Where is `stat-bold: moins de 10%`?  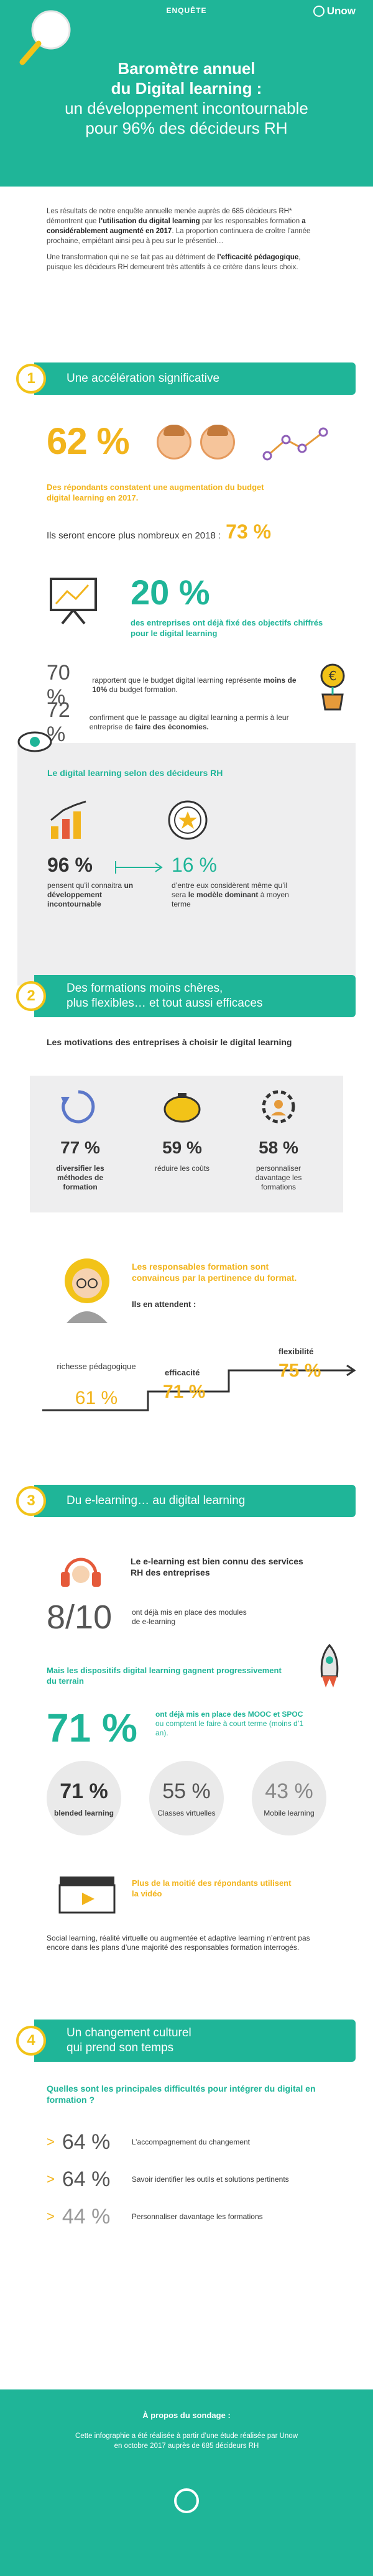
stat-bold: moins de 10% is located at coordinates (194, 685).